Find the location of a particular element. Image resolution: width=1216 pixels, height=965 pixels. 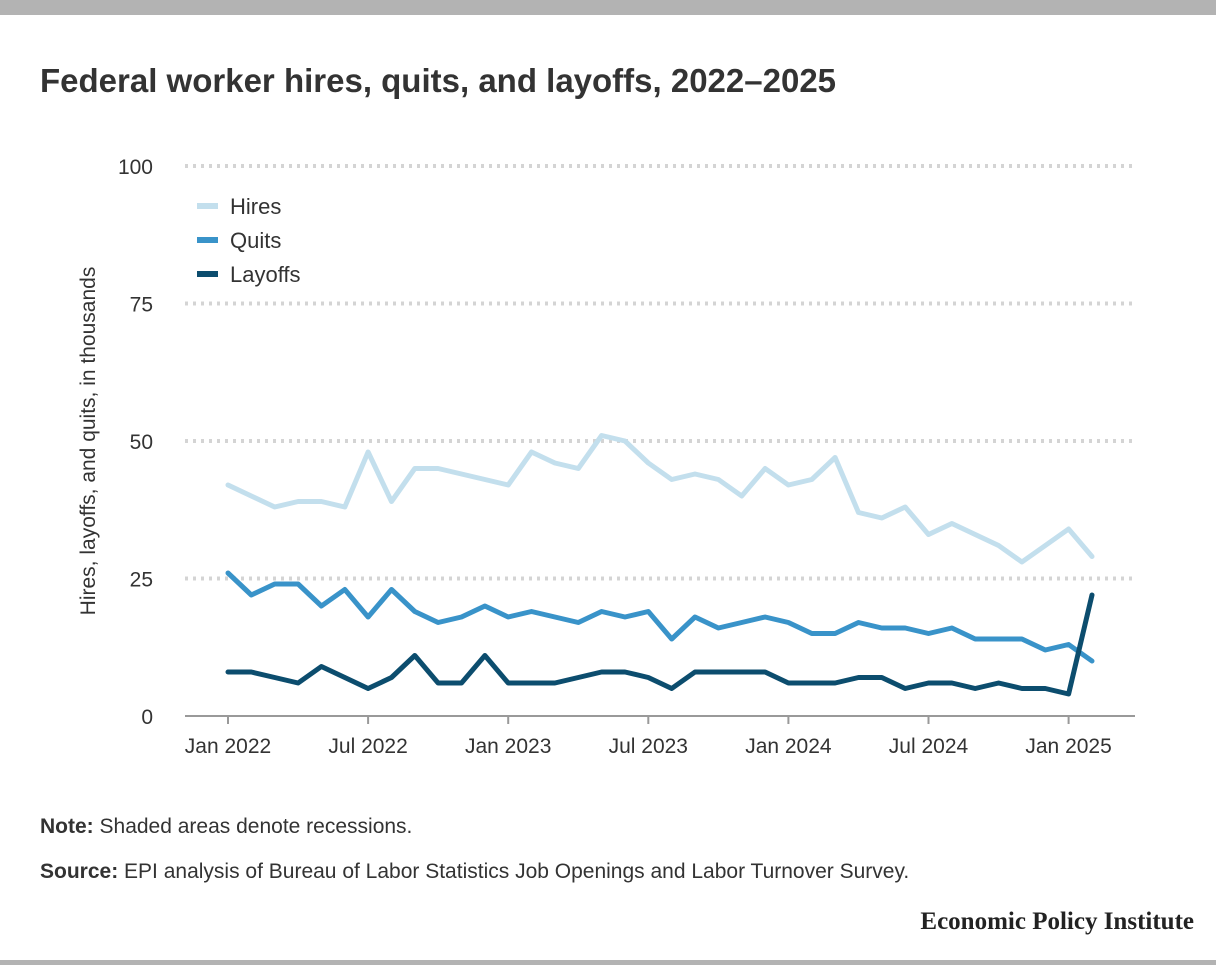

note-line: Note: Shaded areas denote recessions. is located at coordinates (226, 827).